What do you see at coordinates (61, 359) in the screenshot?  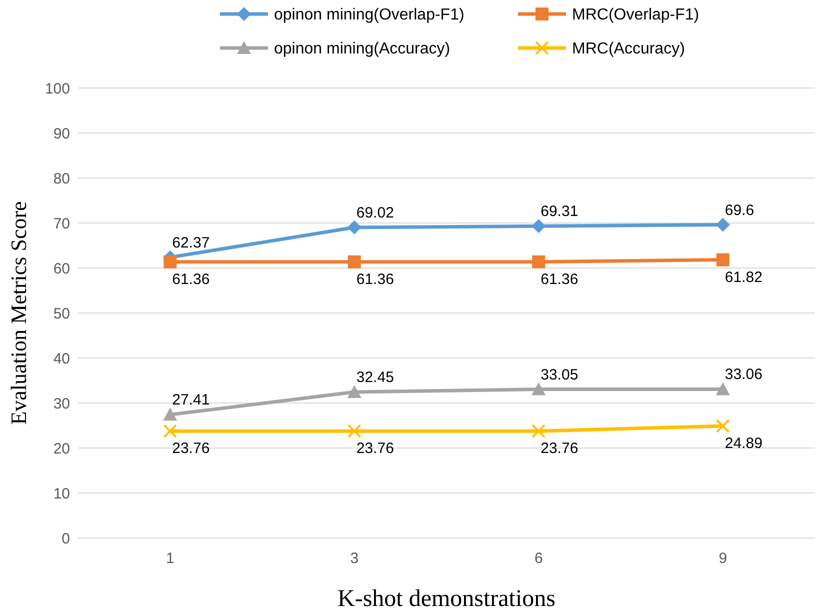 I see `y-tick-label: 40` at bounding box center [61, 359].